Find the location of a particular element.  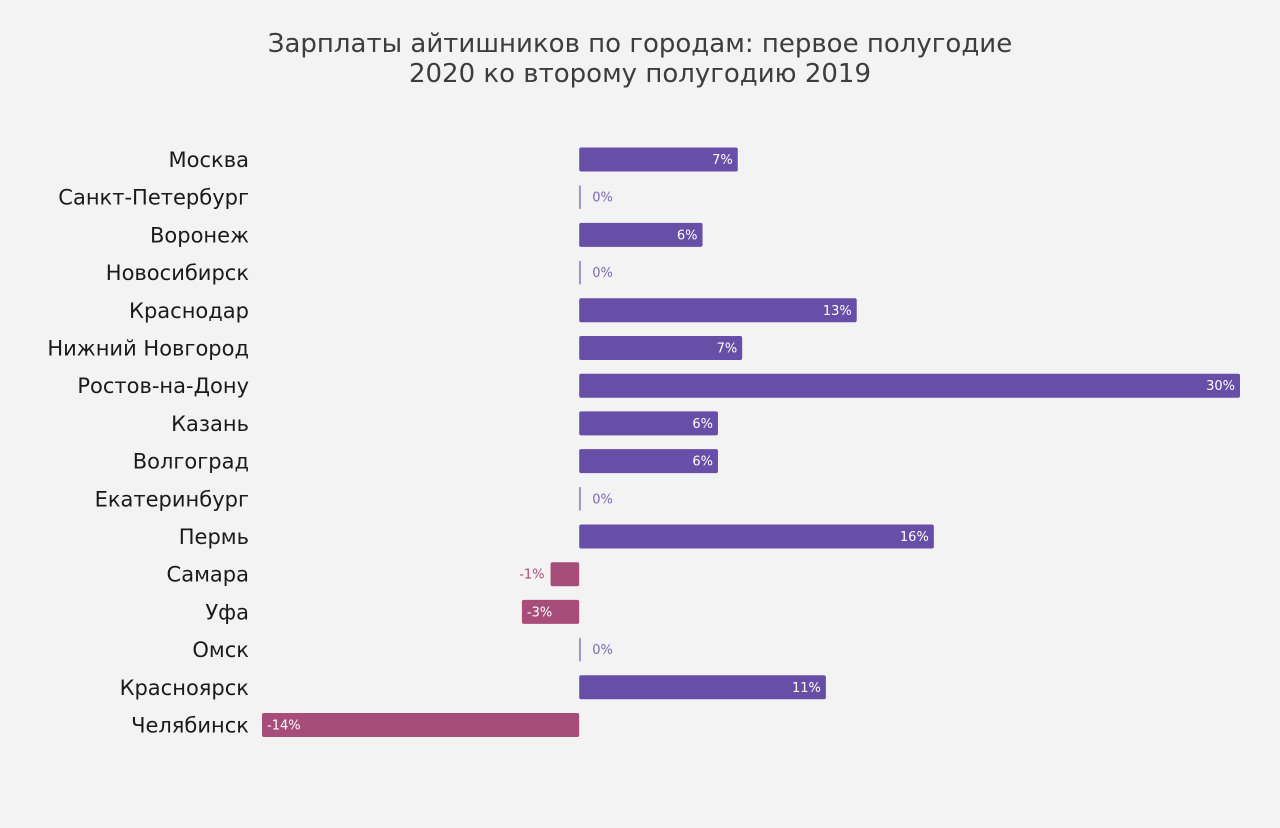

value-label: -14% is located at coordinates (284, 726).